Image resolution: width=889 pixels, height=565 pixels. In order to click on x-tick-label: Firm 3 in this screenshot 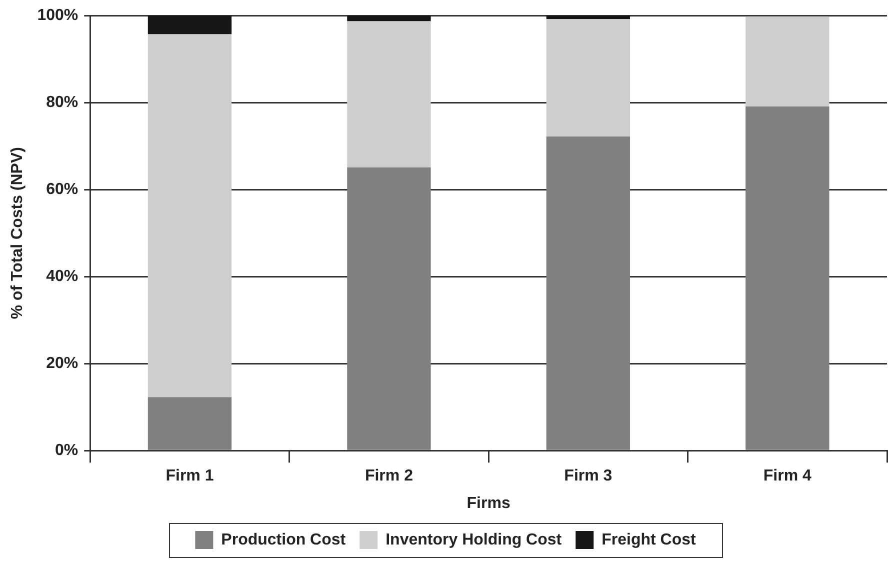, I will do `click(588, 476)`.